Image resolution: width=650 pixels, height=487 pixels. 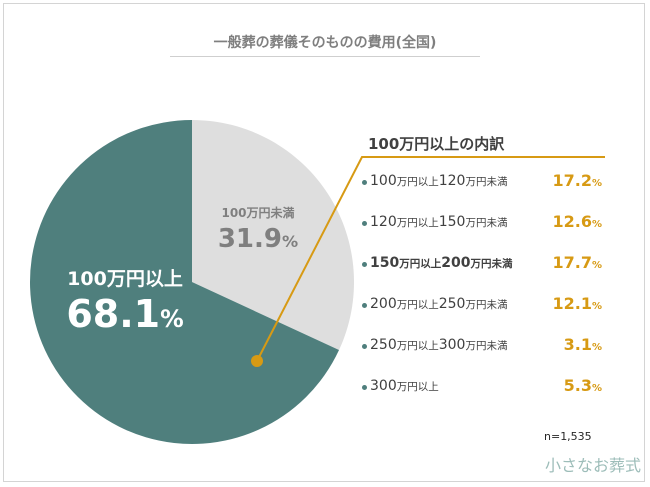 I want to click on breakdown-item-label: 120万円以上150万円未満, so click(x=439, y=222).